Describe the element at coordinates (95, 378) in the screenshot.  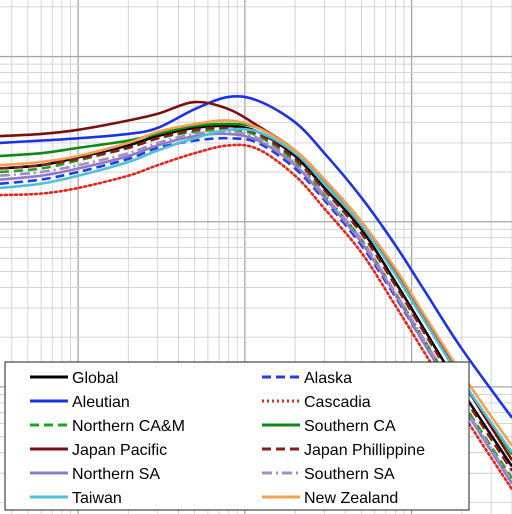
I see `legend-label-global: Global` at that location.